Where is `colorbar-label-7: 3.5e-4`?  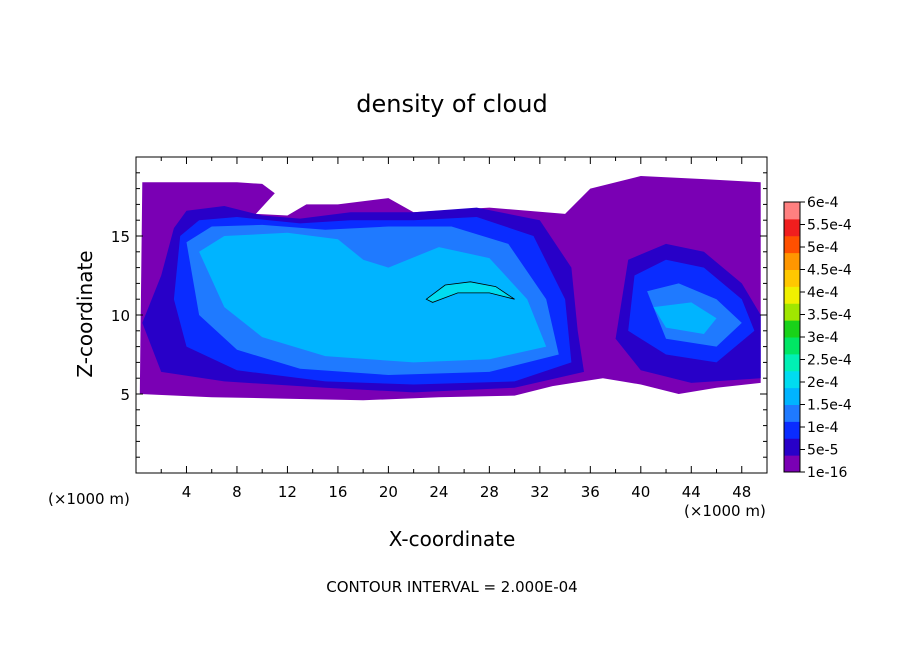 colorbar-label-7: 3.5e-4 is located at coordinates (829, 316).